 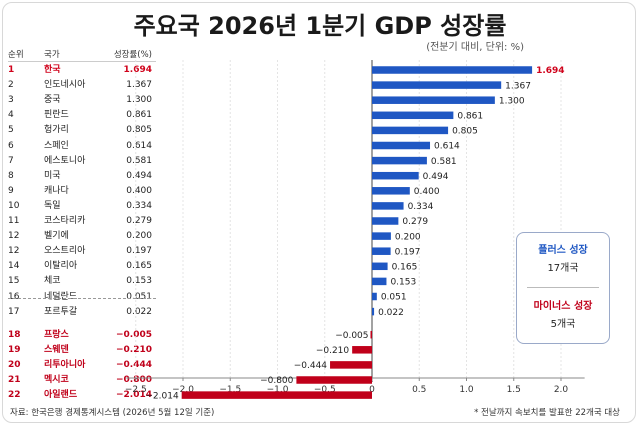 I want to click on legend-divider, so click(x=563, y=287).